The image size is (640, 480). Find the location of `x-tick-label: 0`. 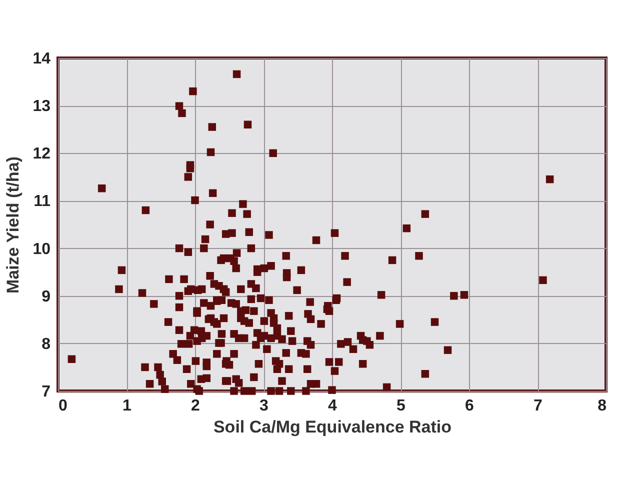

x-tick-label: 0 is located at coordinates (63, 406).